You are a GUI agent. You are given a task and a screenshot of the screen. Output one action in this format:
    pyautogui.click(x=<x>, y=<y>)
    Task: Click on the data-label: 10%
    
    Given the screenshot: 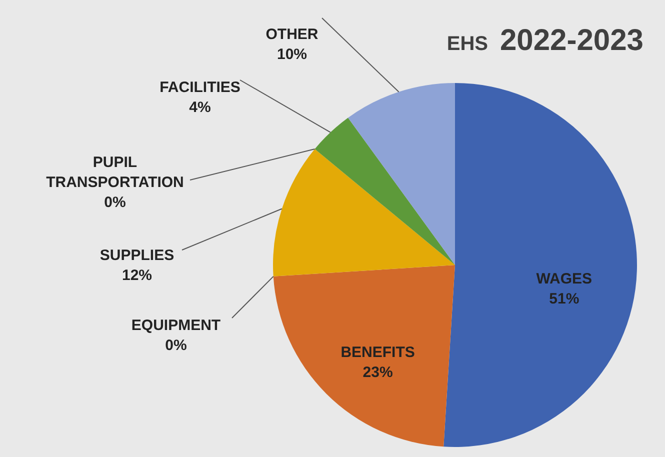 What is the action you would take?
    pyautogui.click(x=292, y=54)
    